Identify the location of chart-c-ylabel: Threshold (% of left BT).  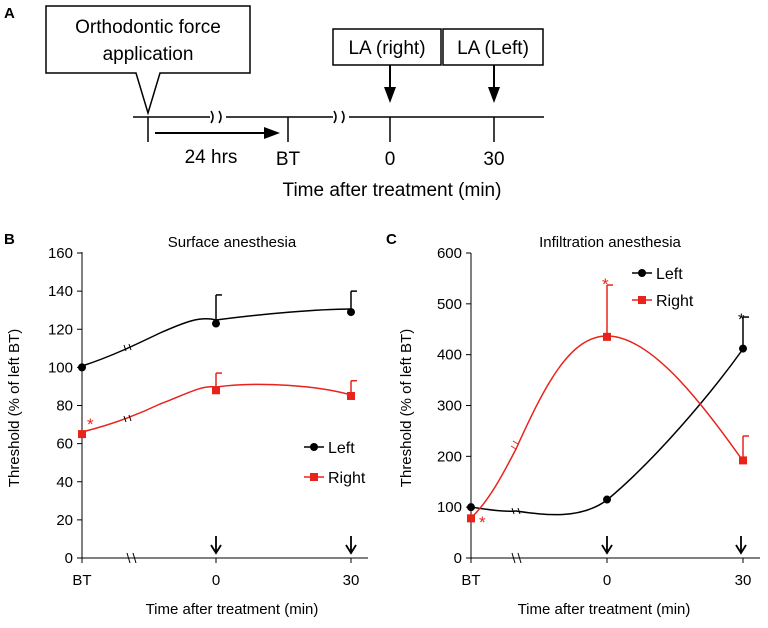
(406, 408).